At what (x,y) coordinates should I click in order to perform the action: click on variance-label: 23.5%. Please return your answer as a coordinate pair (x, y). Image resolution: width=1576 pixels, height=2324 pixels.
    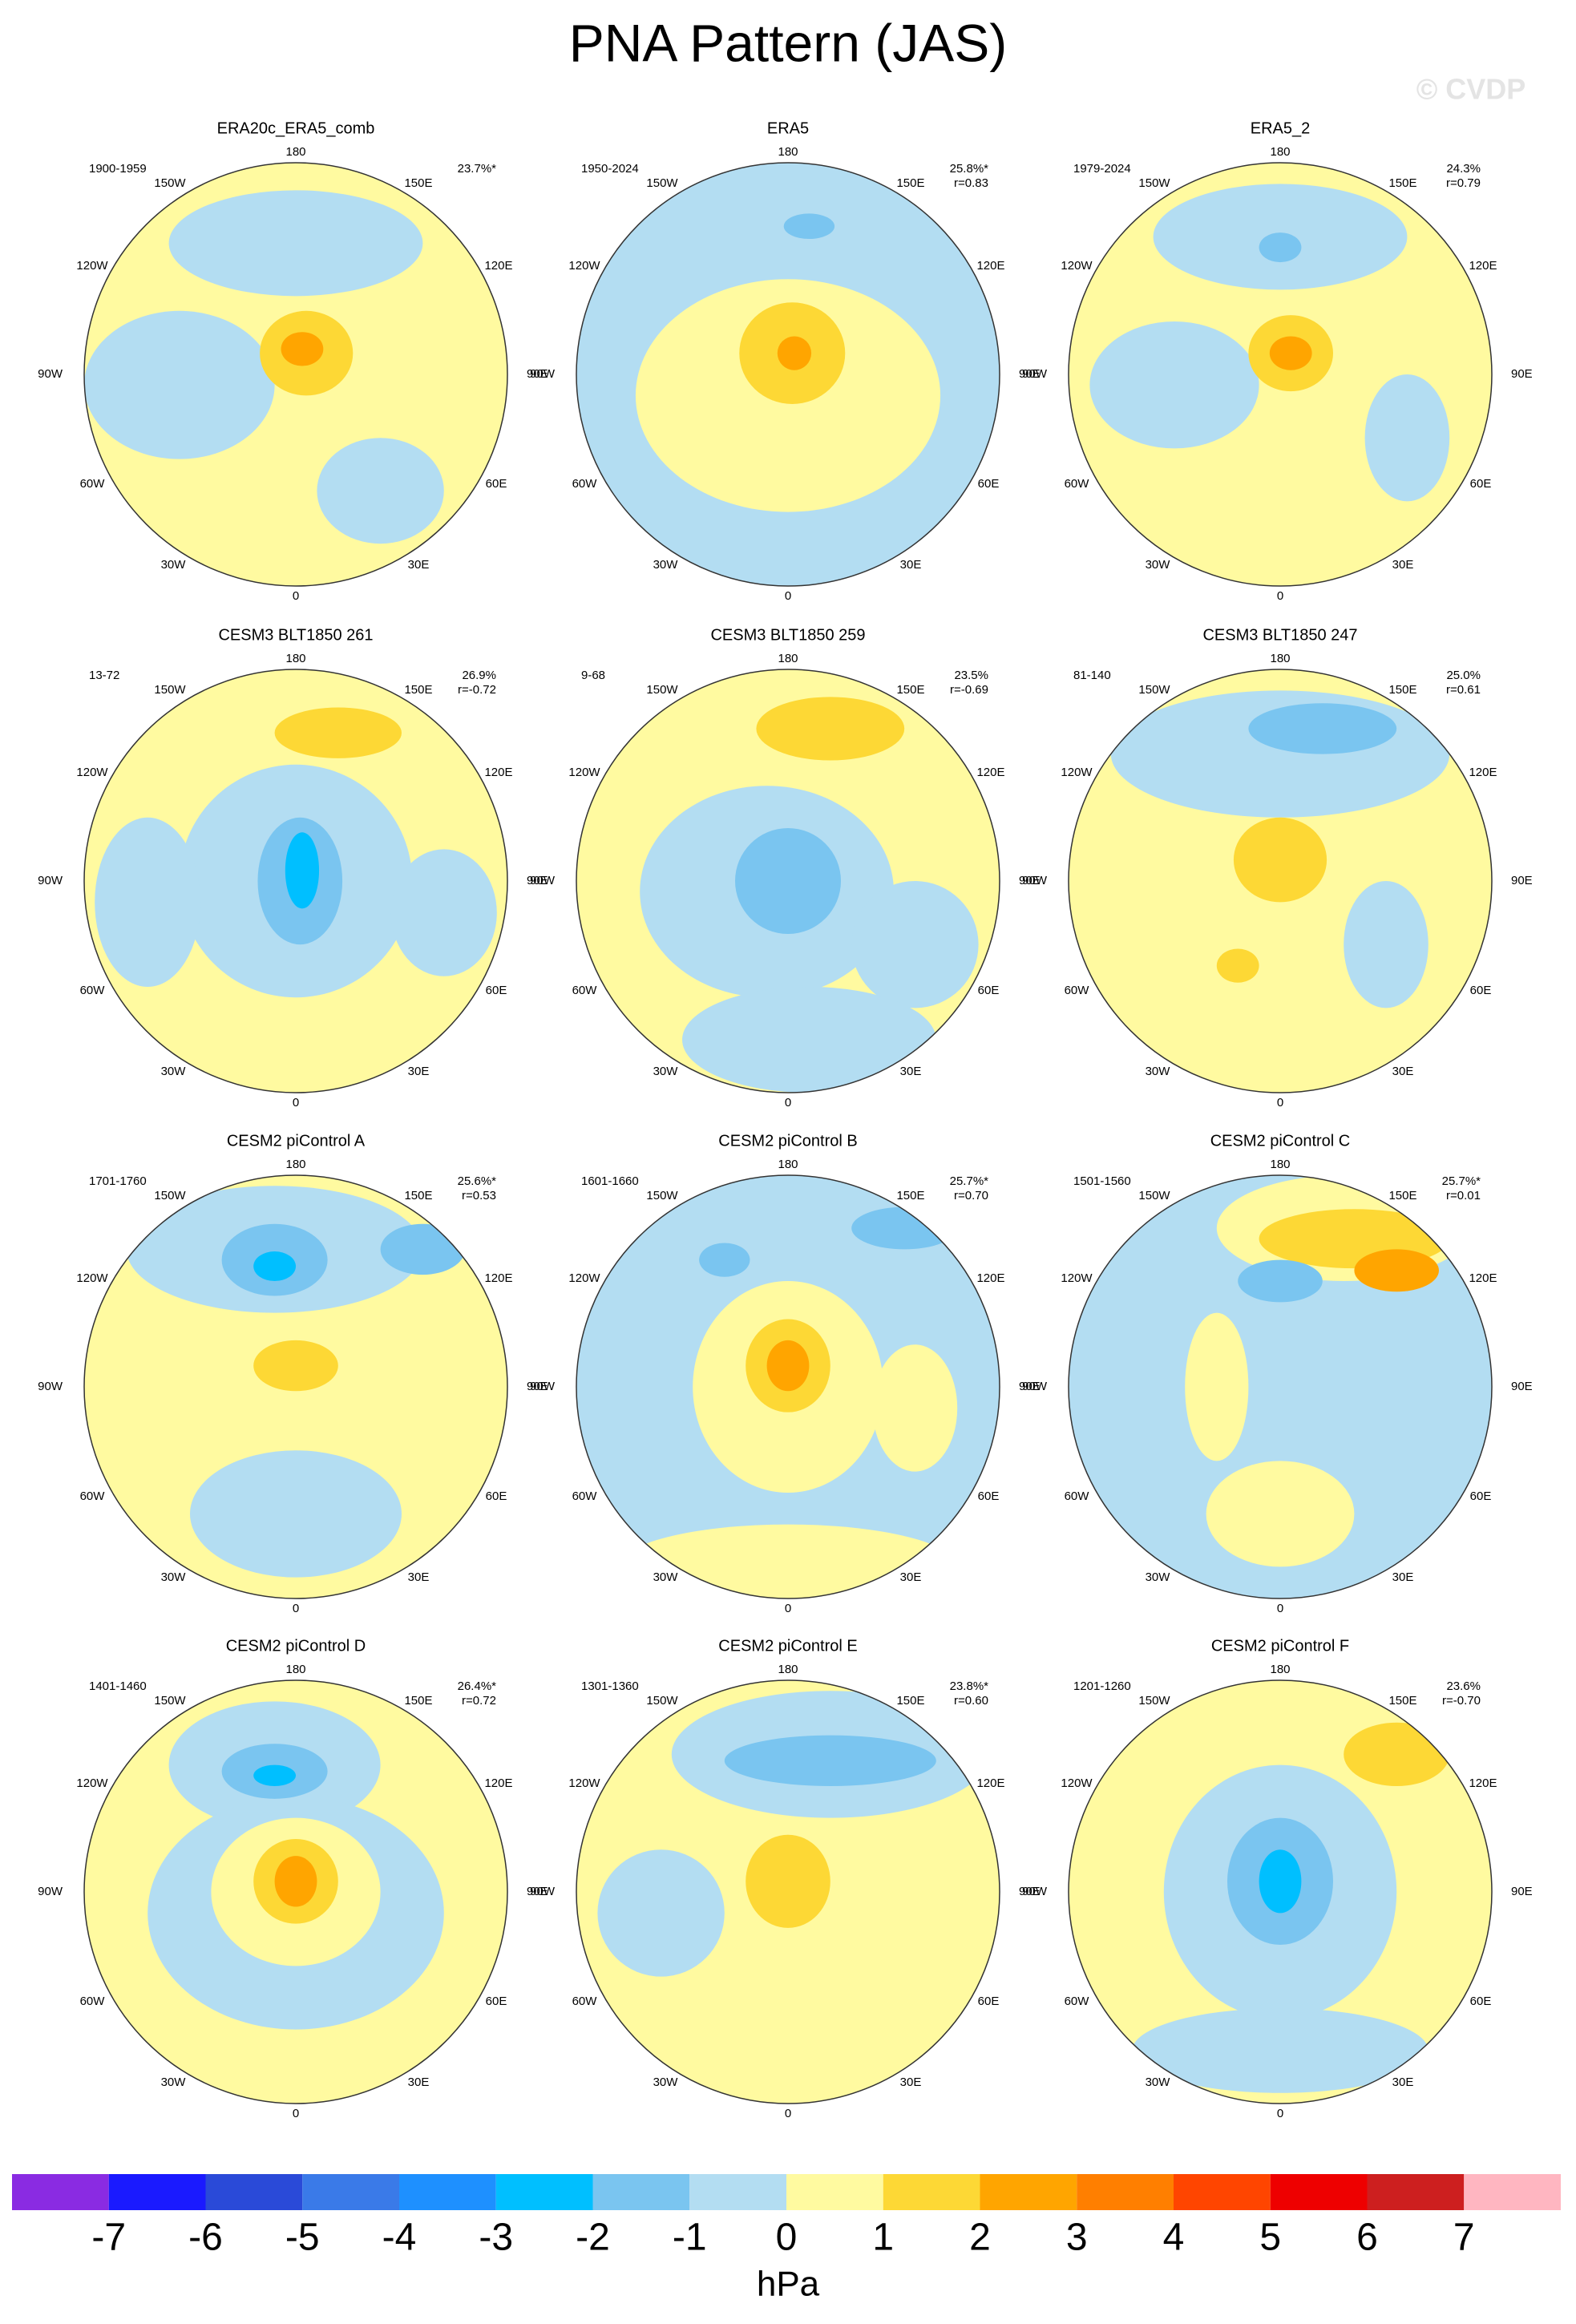
    Looking at the image, I should click on (971, 675).